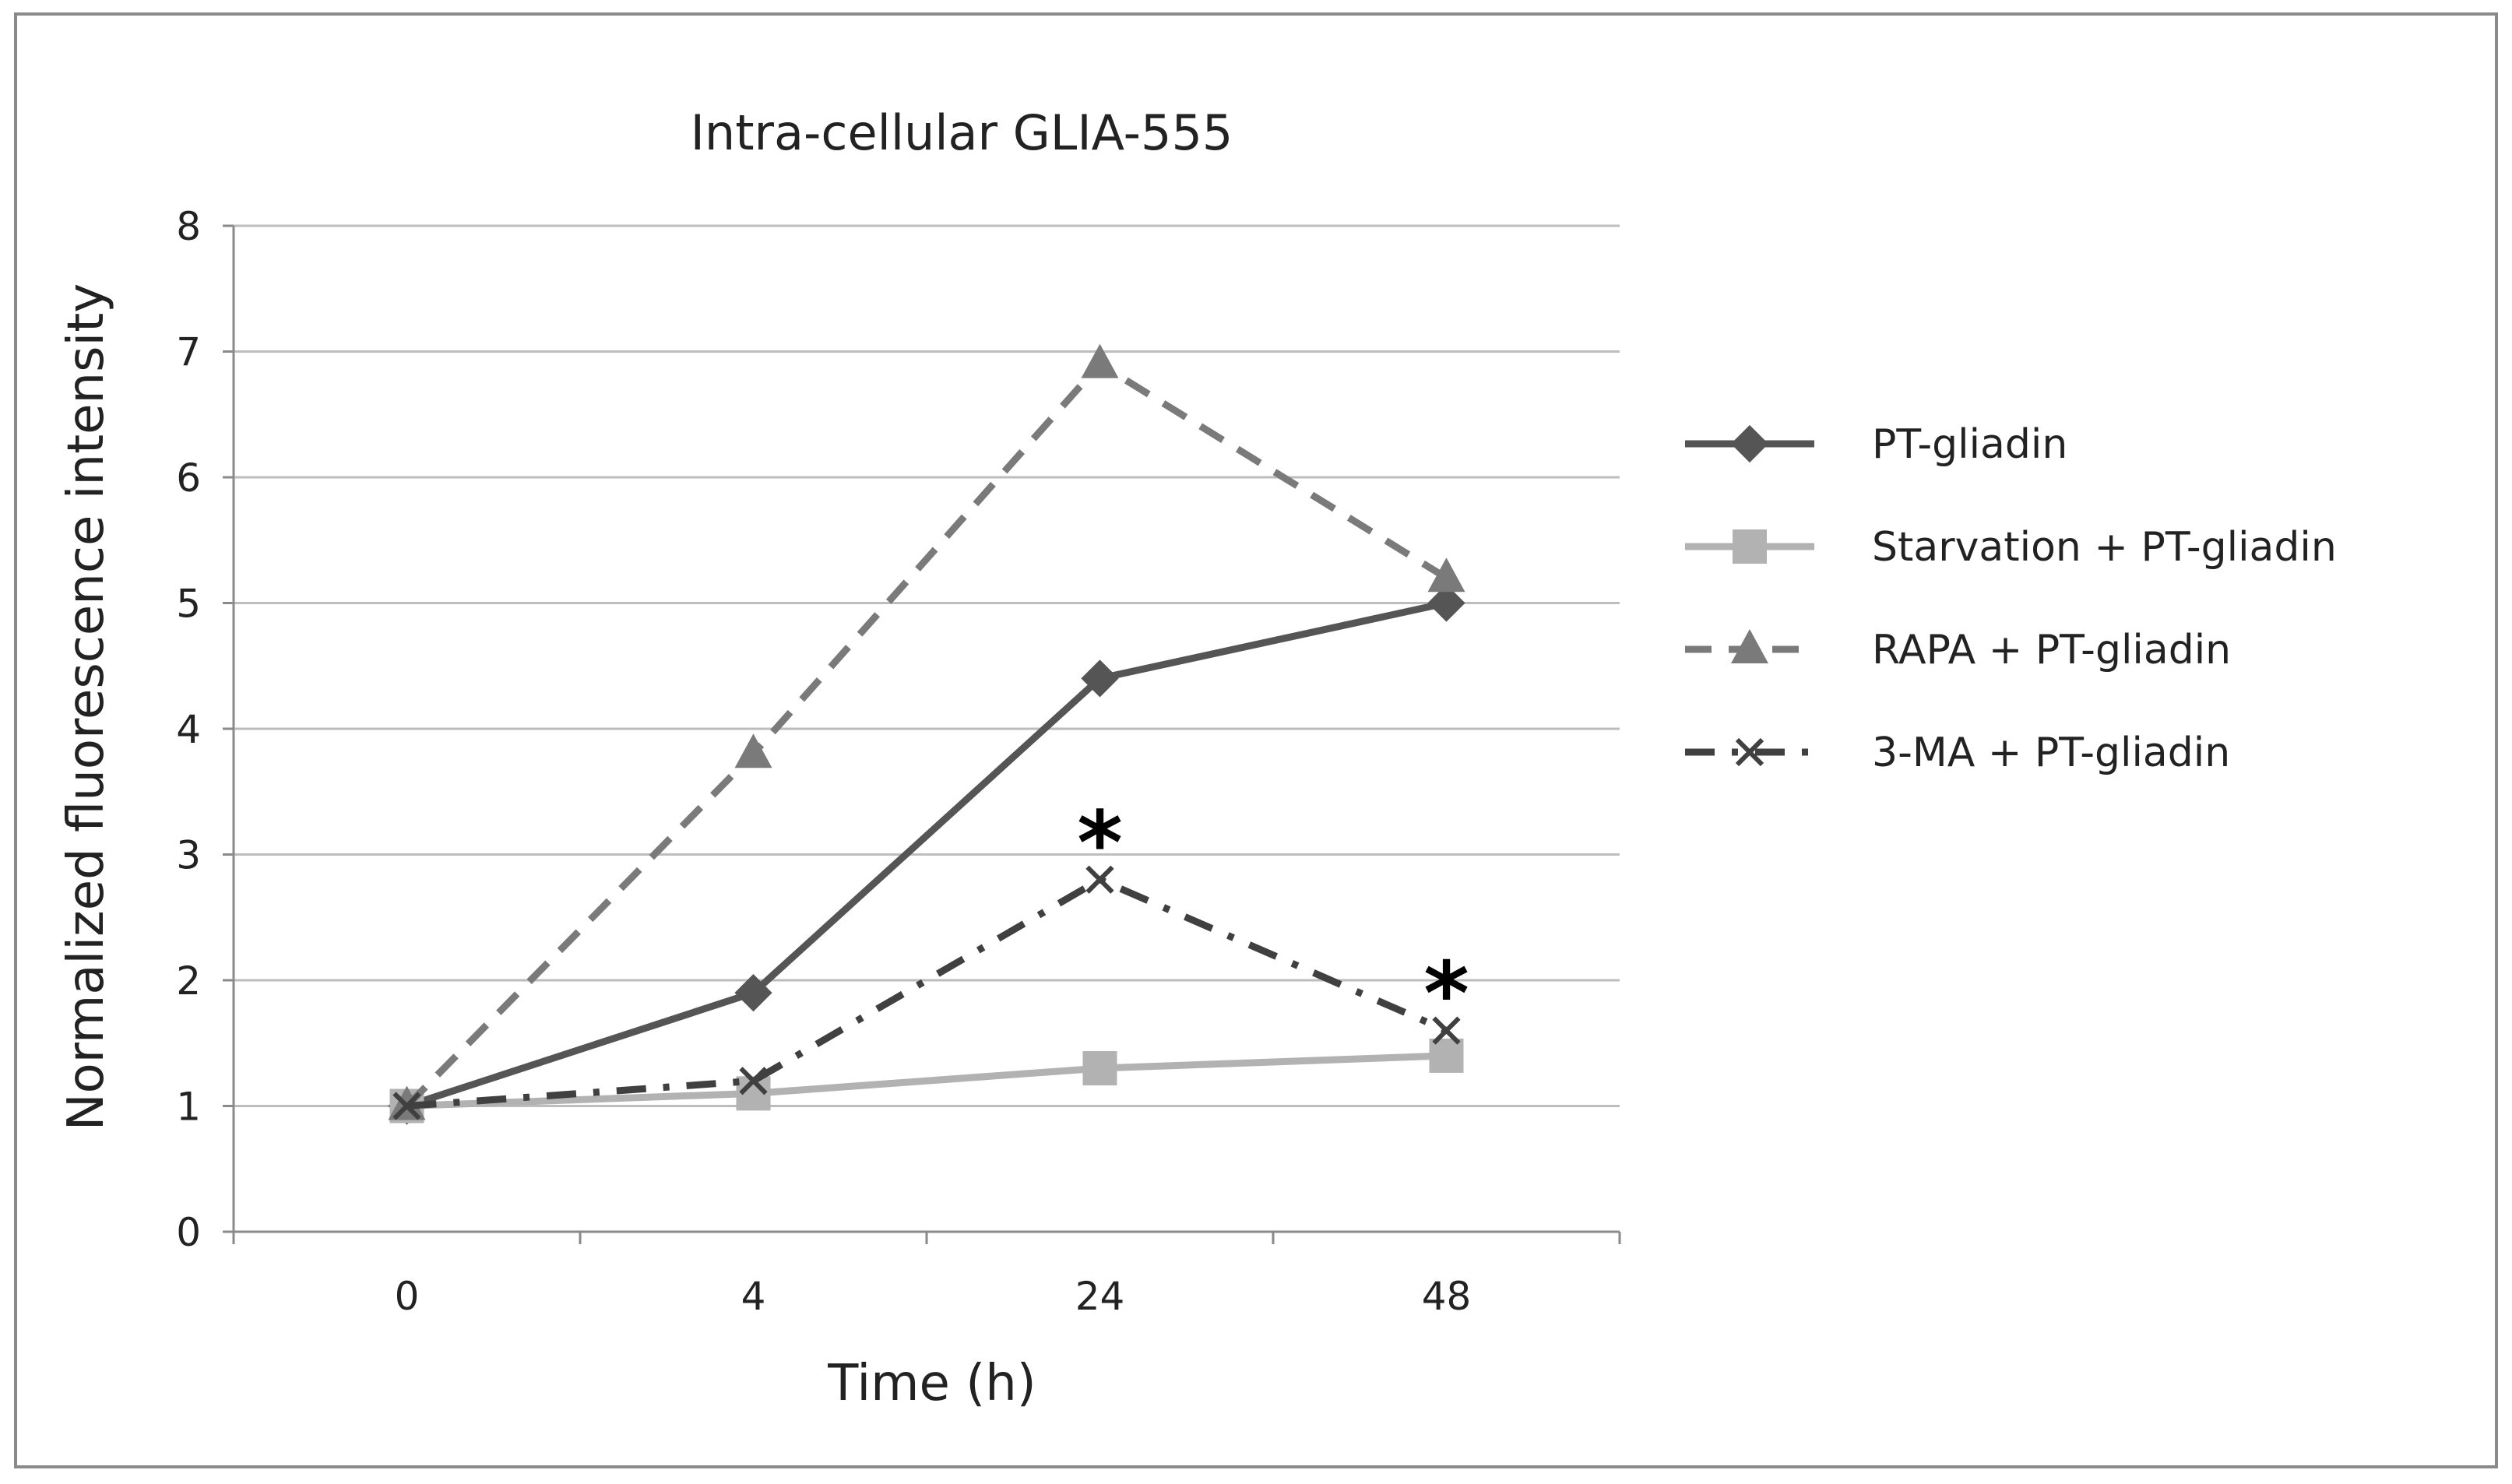 The image size is (2512, 1484). I want to click on x-tick-label: 48, so click(1447, 1297).